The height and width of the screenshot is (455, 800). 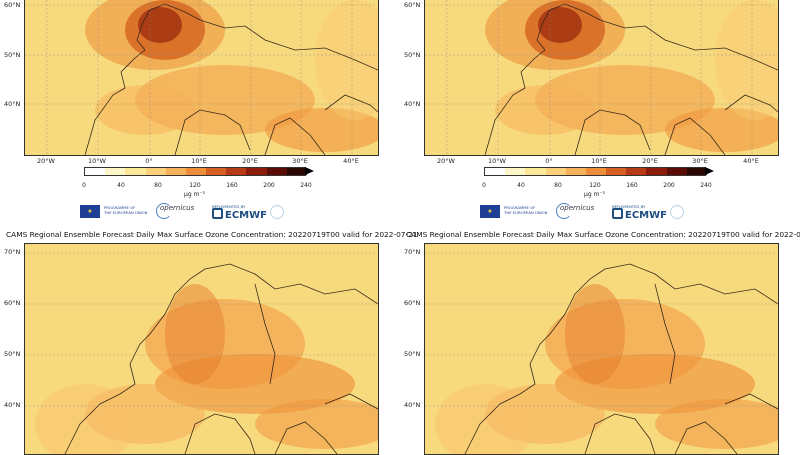 I want to click on lon-label: 10°W, so click(x=497, y=161).